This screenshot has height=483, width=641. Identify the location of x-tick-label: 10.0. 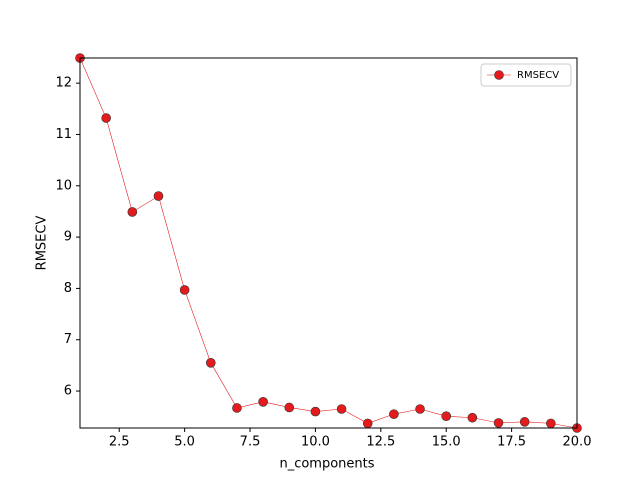
(315, 442).